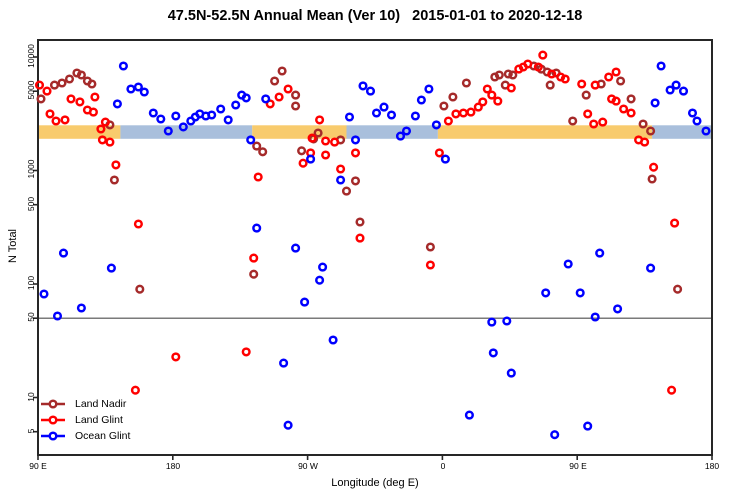 This screenshot has height=500, width=750. What do you see at coordinates (99, 420) in the screenshot?
I see `legend-label-land-glint: Land Glint` at bounding box center [99, 420].